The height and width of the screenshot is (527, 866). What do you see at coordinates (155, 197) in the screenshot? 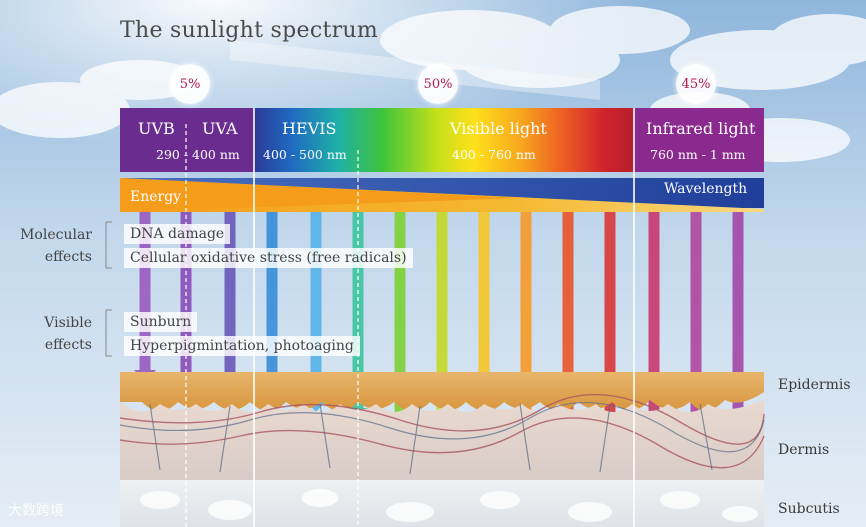
I see `energy-label: Energy` at bounding box center [155, 197].